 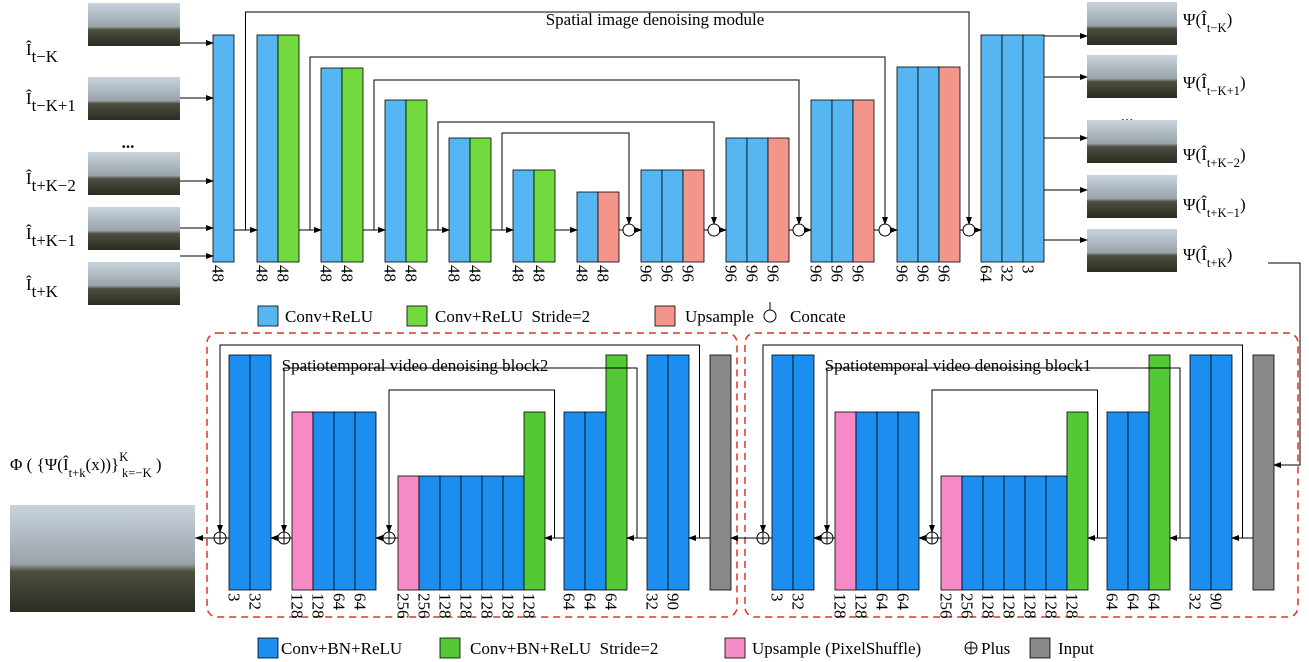 I want to click on legend-label: Upsample (PixelShuffle), so click(x=836, y=648).